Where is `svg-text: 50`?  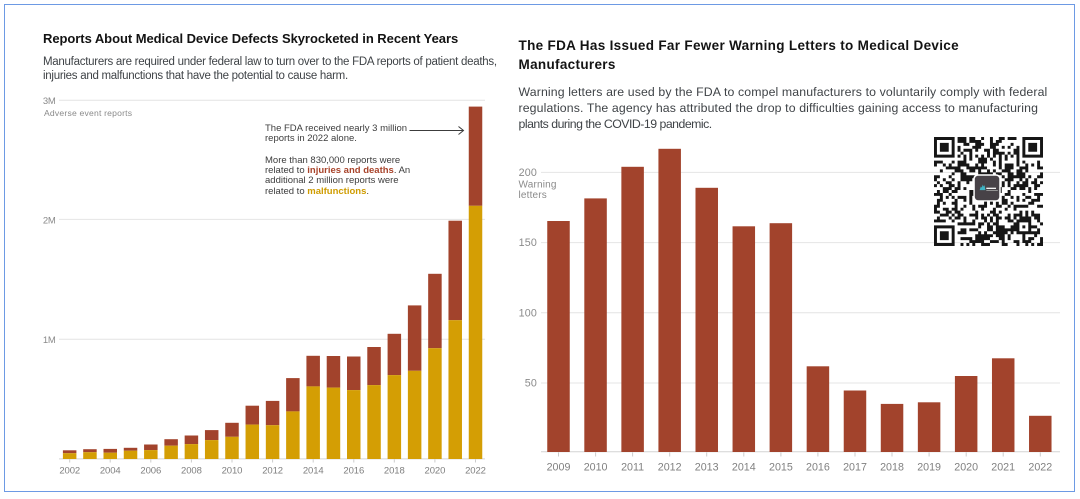
svg-text: 50 is located at coordinates (531, 384).